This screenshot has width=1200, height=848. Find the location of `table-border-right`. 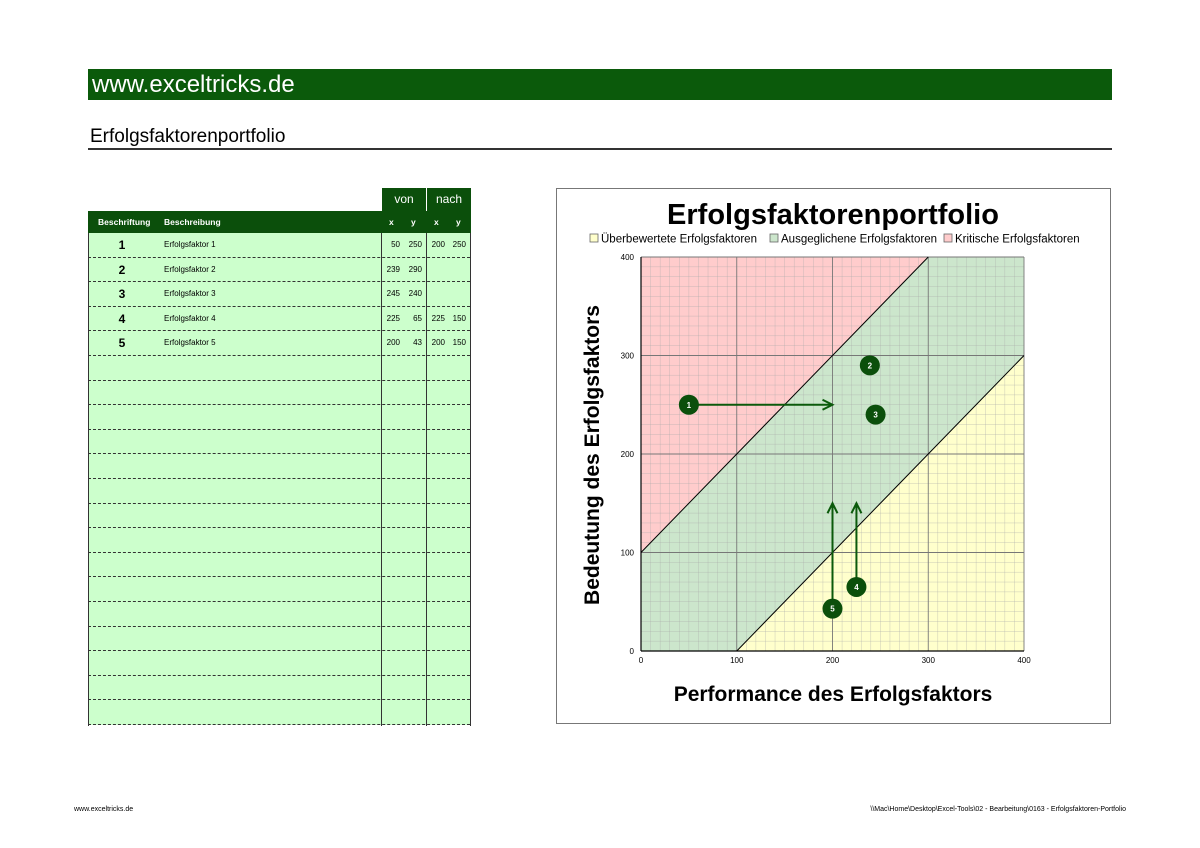

table-border-right is located at coordinates (470, 479).